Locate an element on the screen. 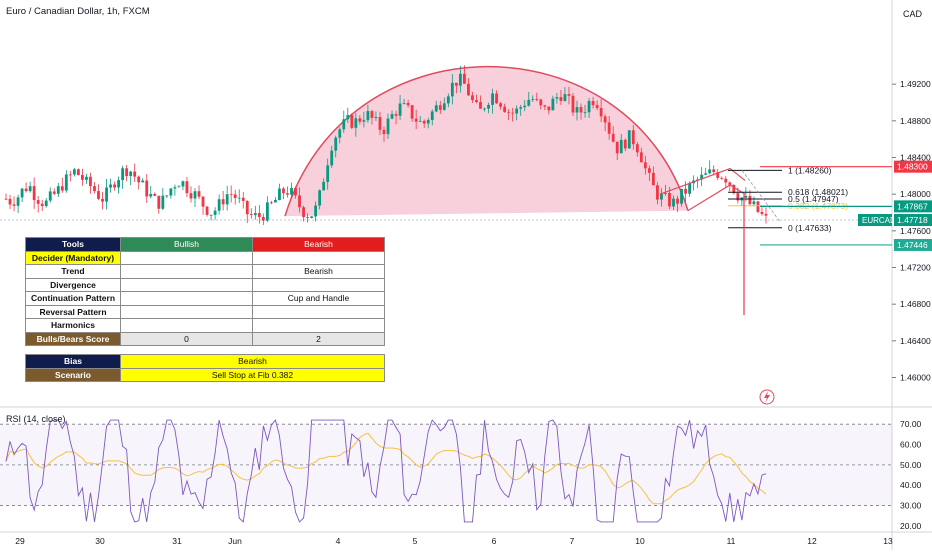 The image size is (932, 555). time-tick-label: 10 is located at coordinates (640, 541).